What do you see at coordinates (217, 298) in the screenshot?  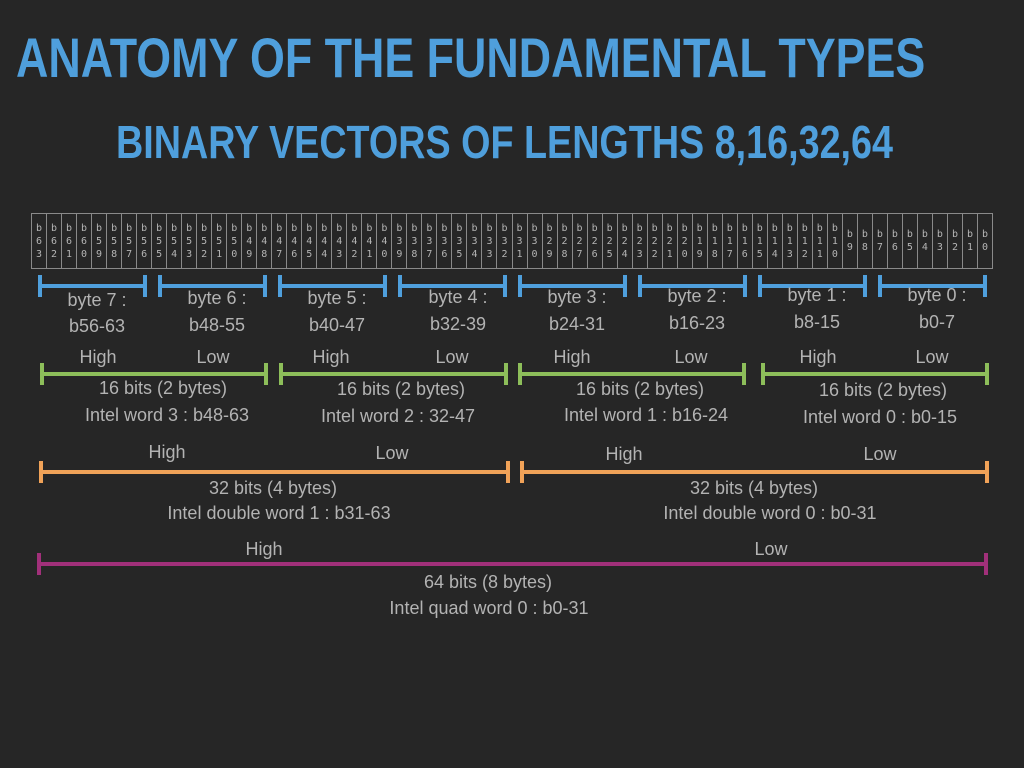 I see `byte-6-name: byte 6 :` at bounding box center [217, 298].